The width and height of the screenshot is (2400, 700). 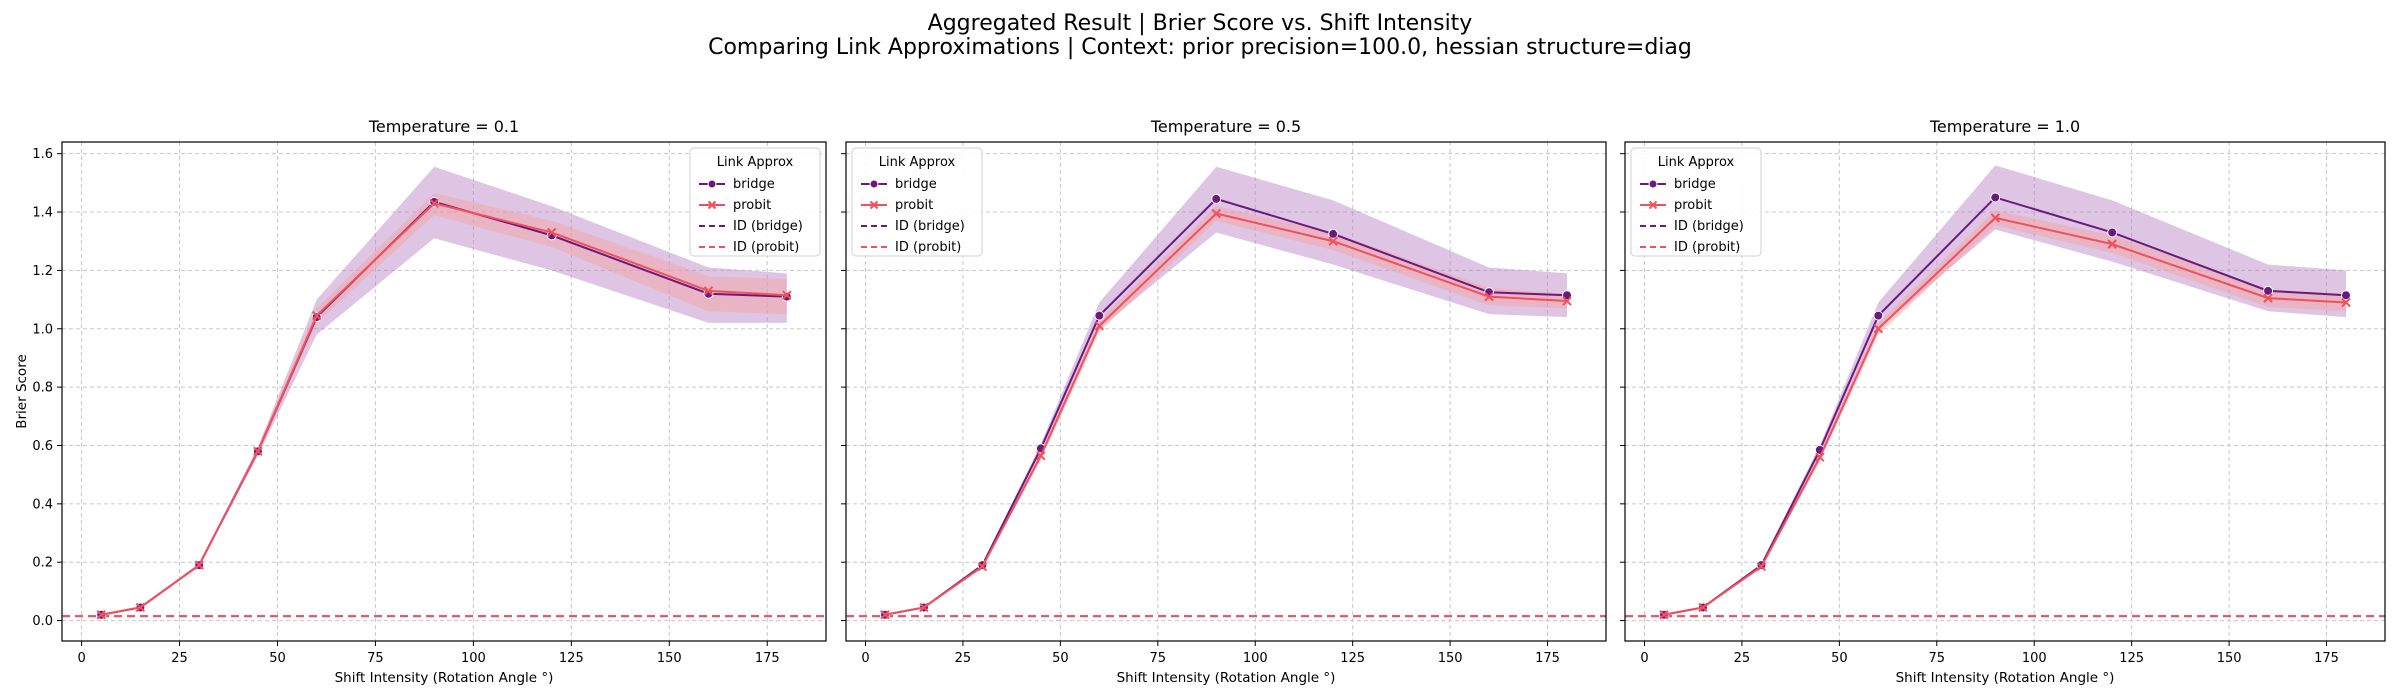 What do you see at coordinates (42, 388) in the screenshot?
I see `y-tick-label: 0.8` at bounding box center [42, 388].